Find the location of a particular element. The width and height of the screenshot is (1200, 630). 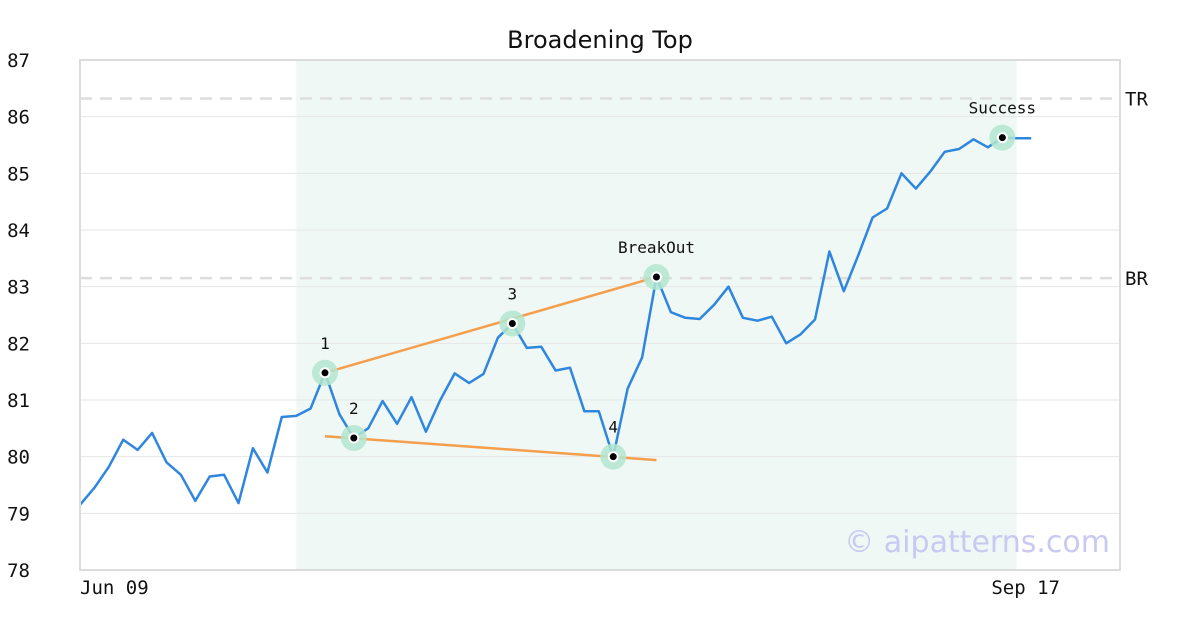

y-tick-label: 81 is located at coordinates (18, 401).